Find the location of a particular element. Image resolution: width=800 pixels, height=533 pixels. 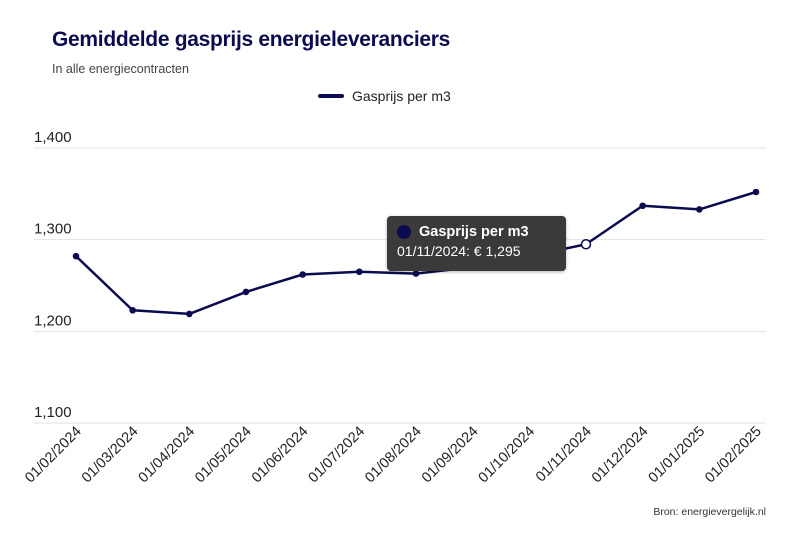

x-tick-label: 01/07/2024 is located at coordinates (337, 455).